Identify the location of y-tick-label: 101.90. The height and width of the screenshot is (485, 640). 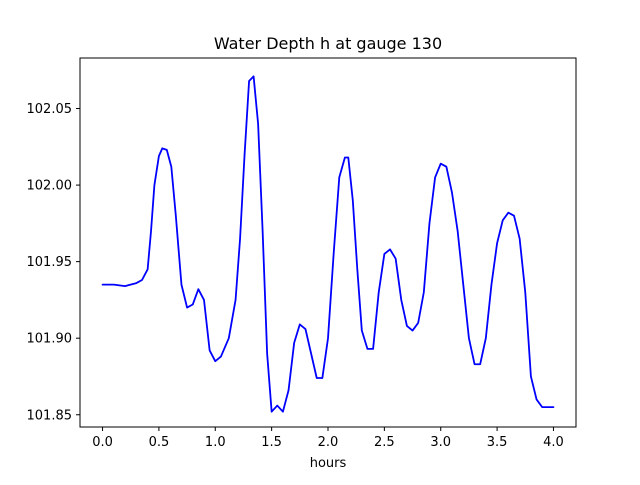
(50, 339).